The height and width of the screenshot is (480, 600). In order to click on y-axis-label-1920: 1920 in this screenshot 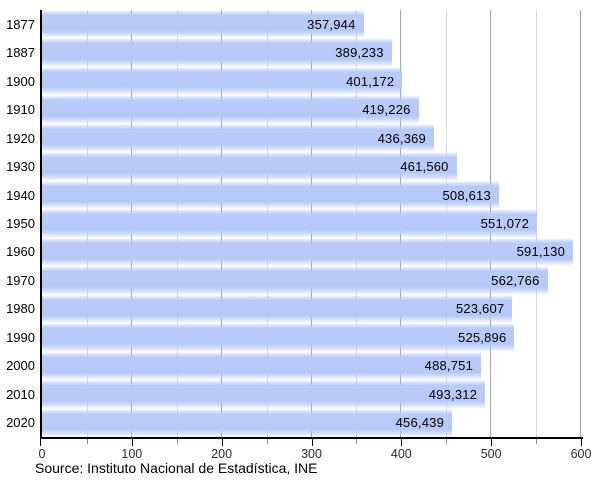, I will do `click(20, 138)`.